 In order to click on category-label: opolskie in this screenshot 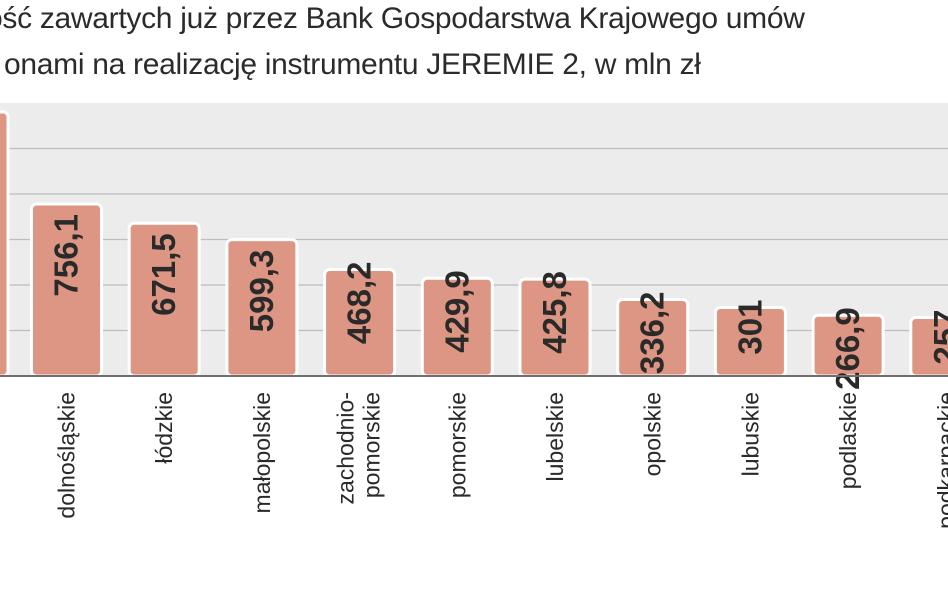, I will do `click(653, 434)`.